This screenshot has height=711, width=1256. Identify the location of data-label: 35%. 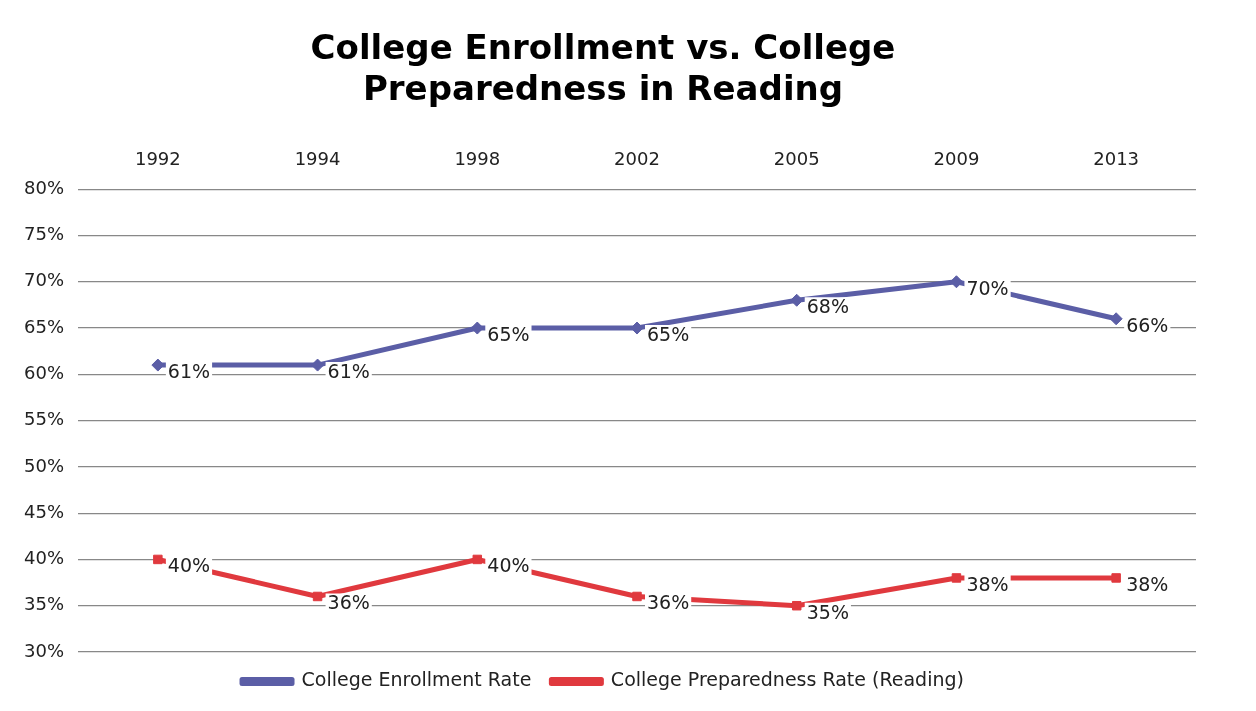
(827, 611).